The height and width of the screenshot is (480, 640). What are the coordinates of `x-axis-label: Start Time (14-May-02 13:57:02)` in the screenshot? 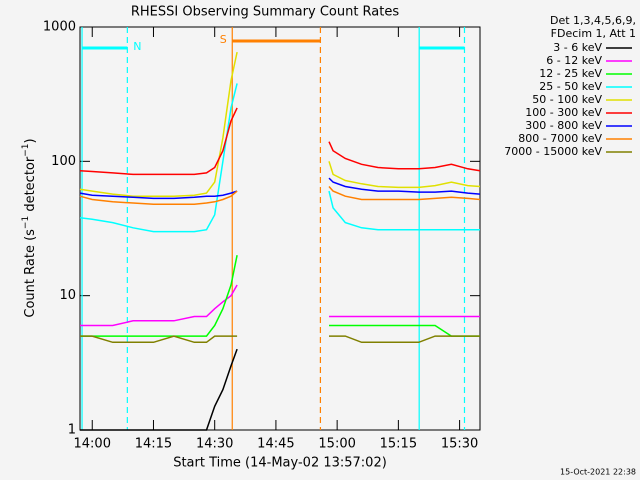 It's located at (280, 463).